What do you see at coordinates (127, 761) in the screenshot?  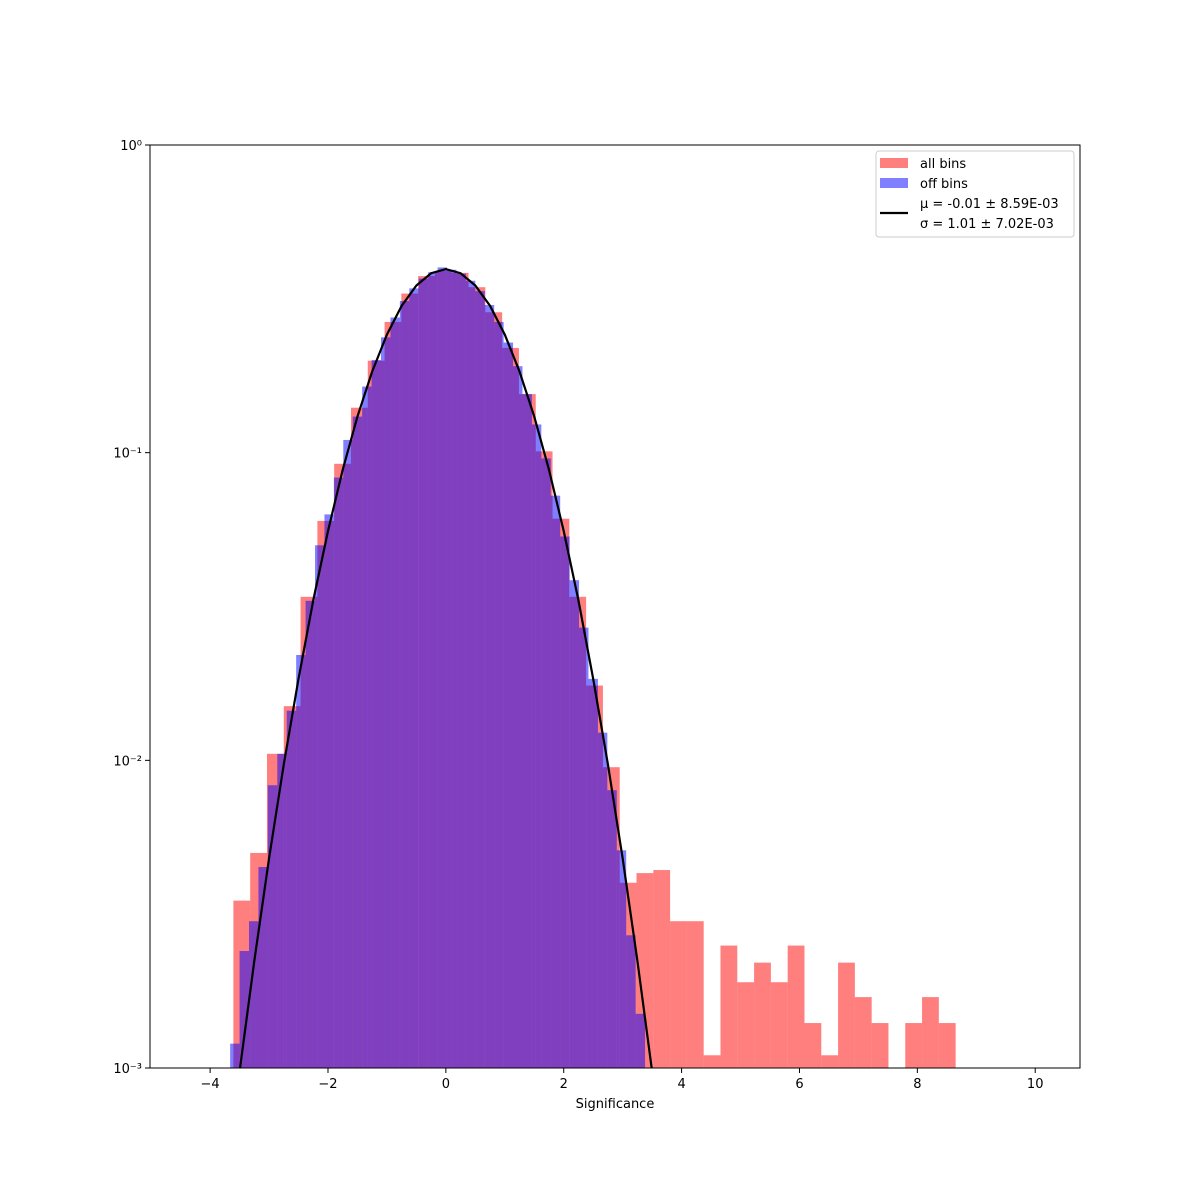 I see `y-tick-label: 10⁻²` at bounding box center [127, 761].